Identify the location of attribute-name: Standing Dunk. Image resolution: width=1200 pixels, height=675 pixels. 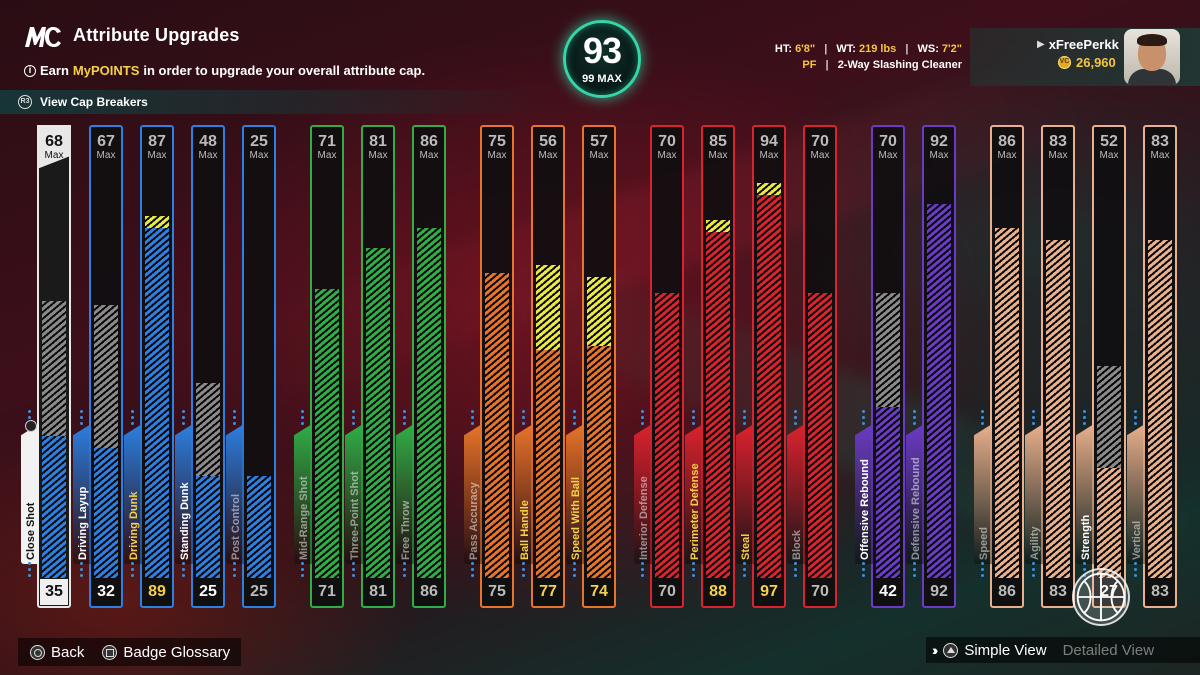
(185, 521).